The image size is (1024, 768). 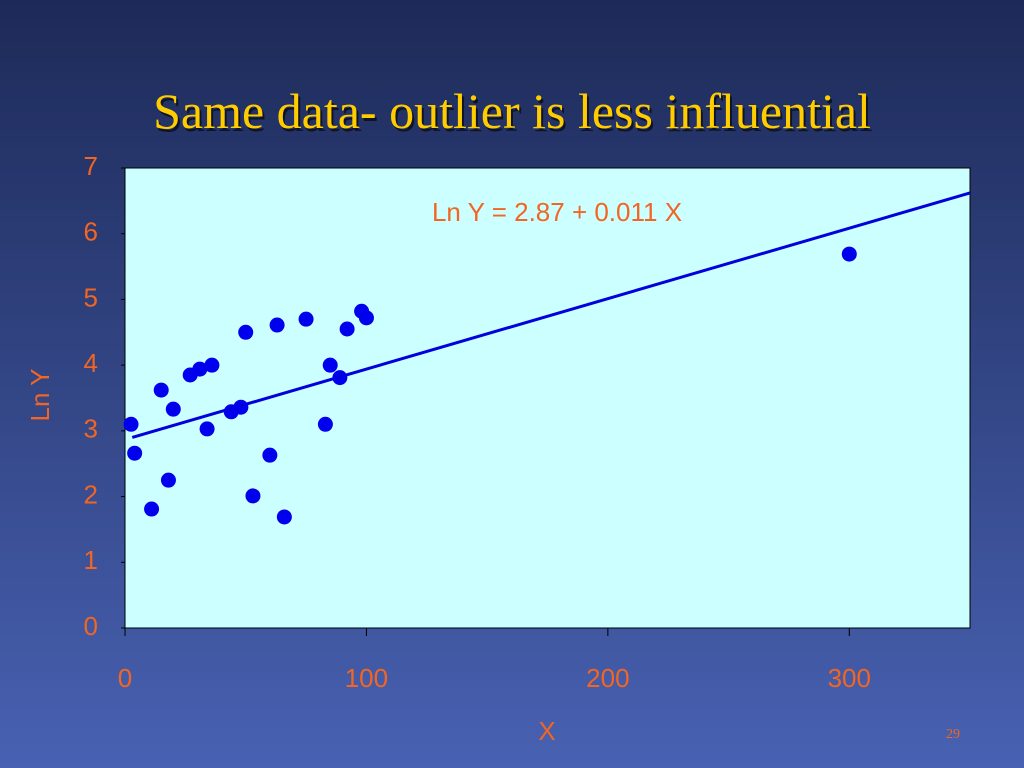 I want to click on page-number: 29, so click(x=953, y=734).